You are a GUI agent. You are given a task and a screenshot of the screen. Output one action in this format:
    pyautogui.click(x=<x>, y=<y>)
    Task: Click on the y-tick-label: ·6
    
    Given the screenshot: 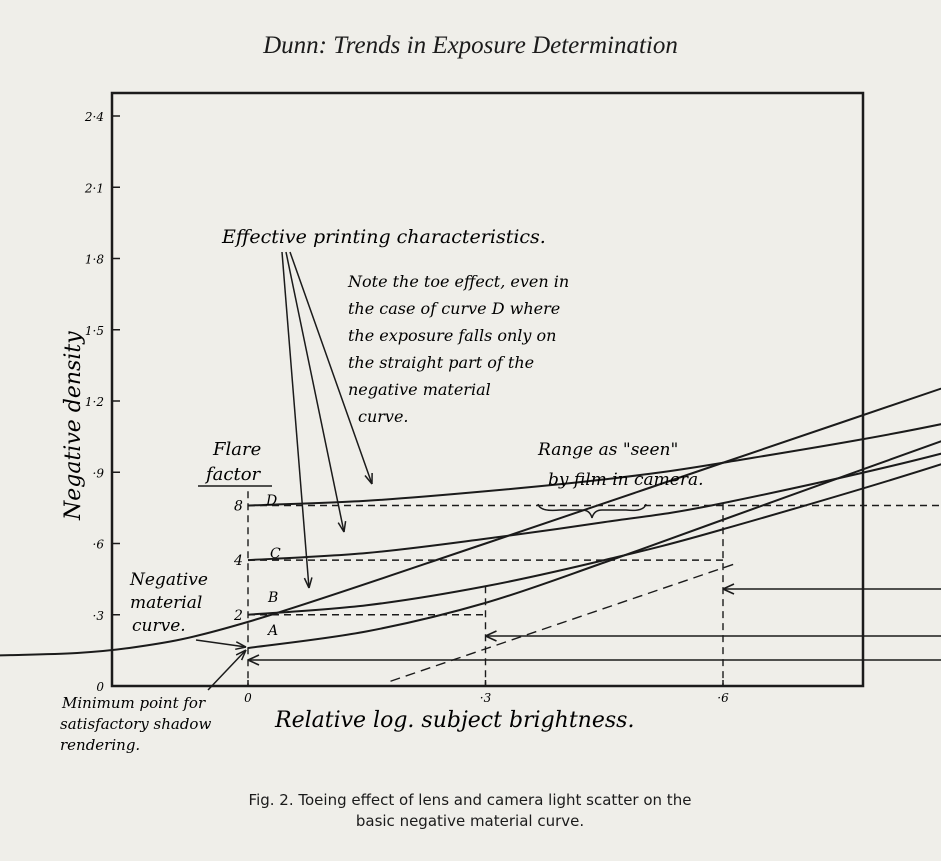 What is the action you would take?
    pyautogui.click(x=99, y=545)
    